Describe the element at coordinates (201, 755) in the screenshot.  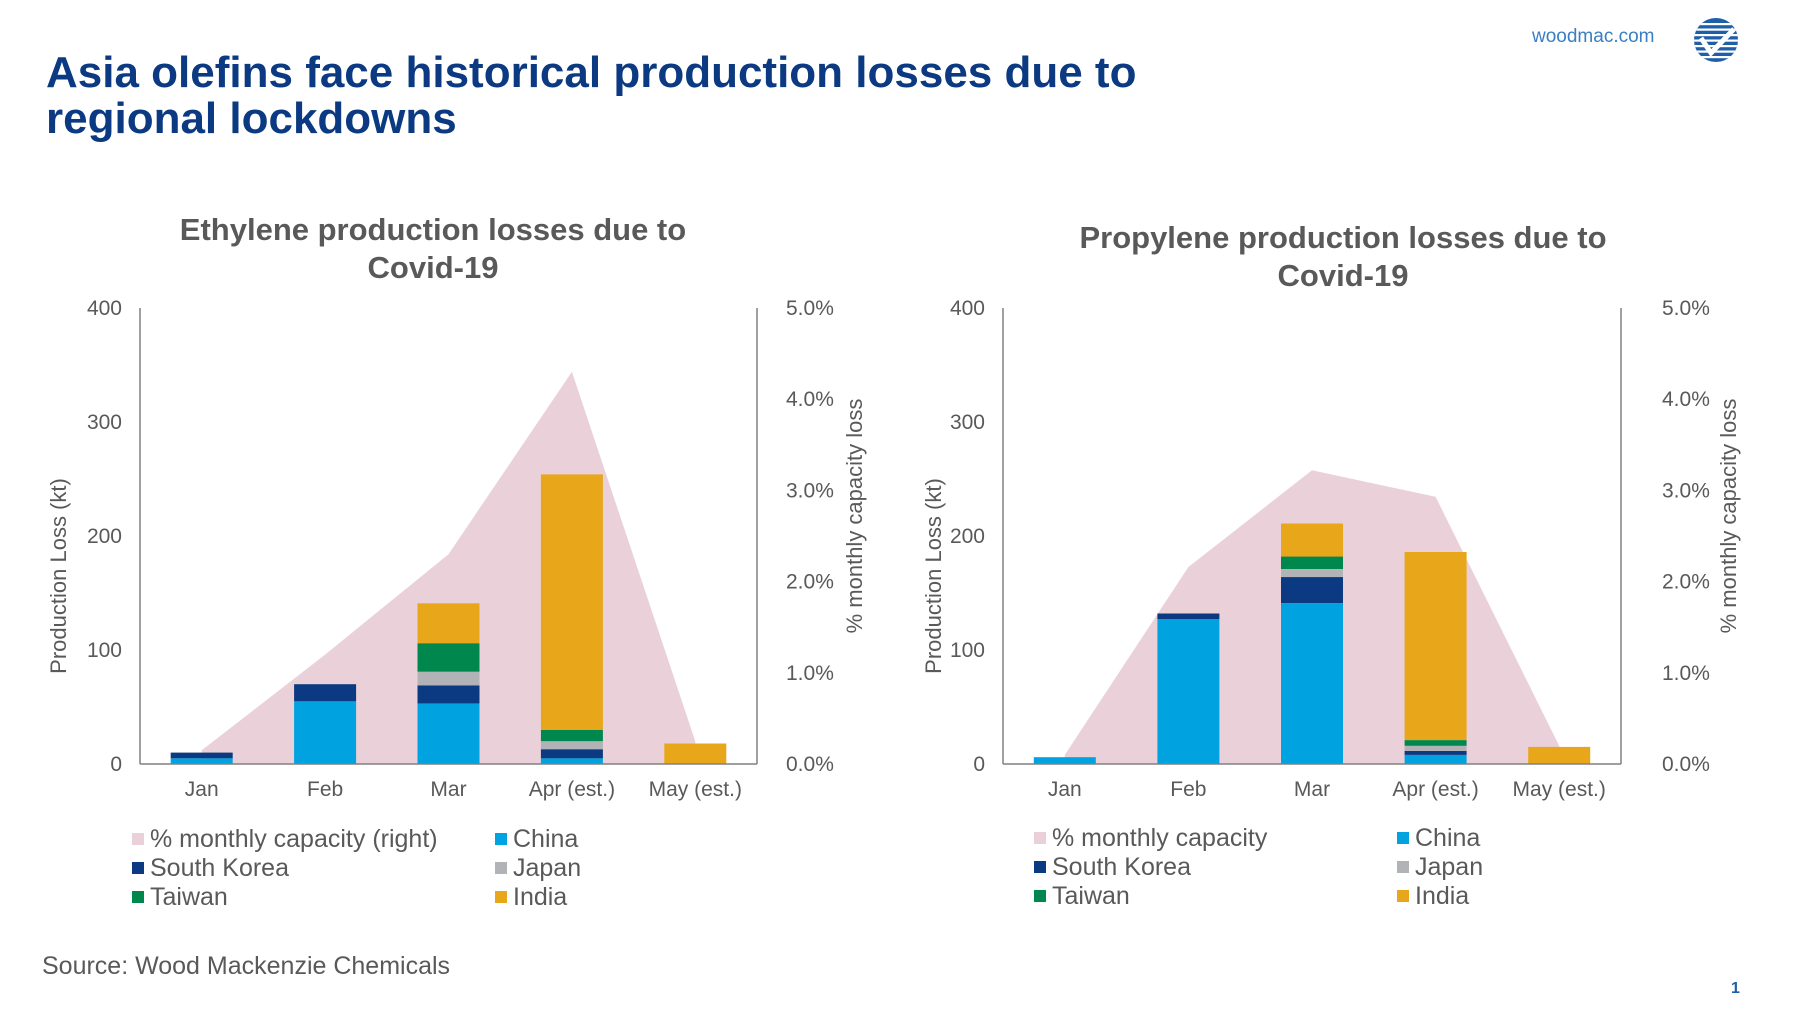
I see `bar-segment-south-korea-jan` at that location.